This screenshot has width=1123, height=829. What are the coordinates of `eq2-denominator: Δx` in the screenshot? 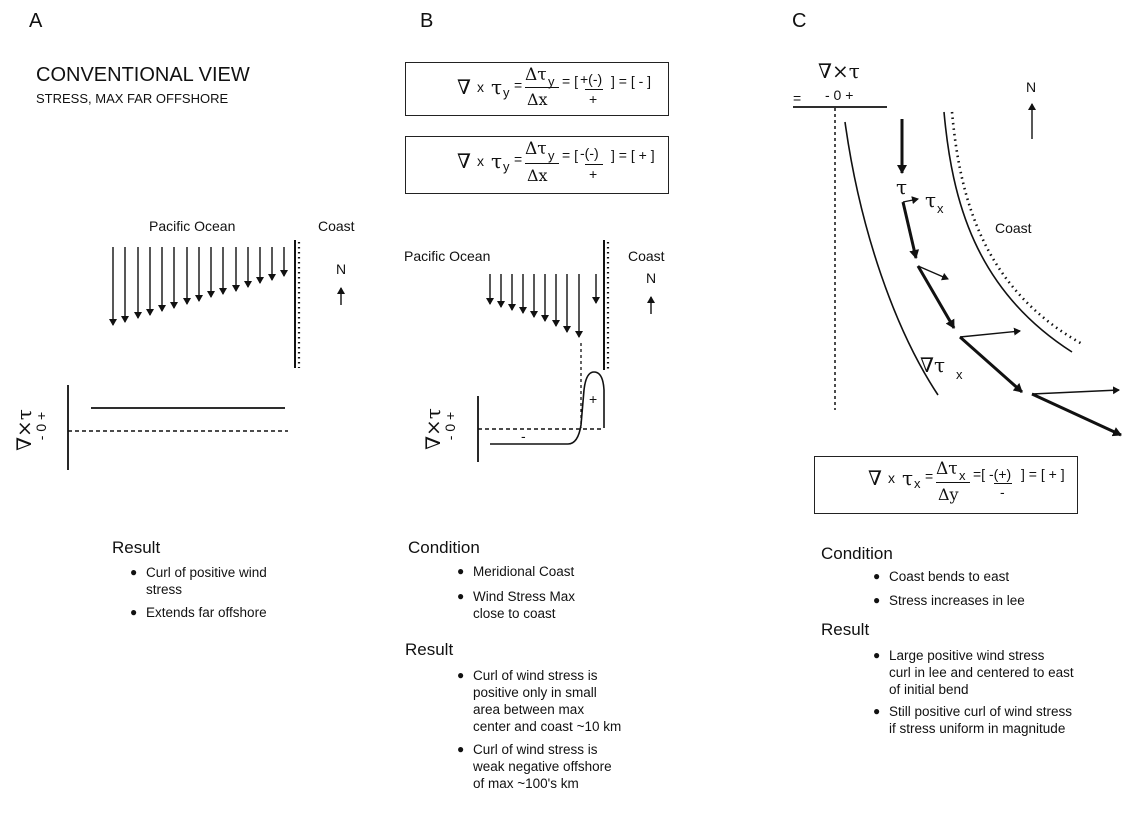 It's located at (537, 175).